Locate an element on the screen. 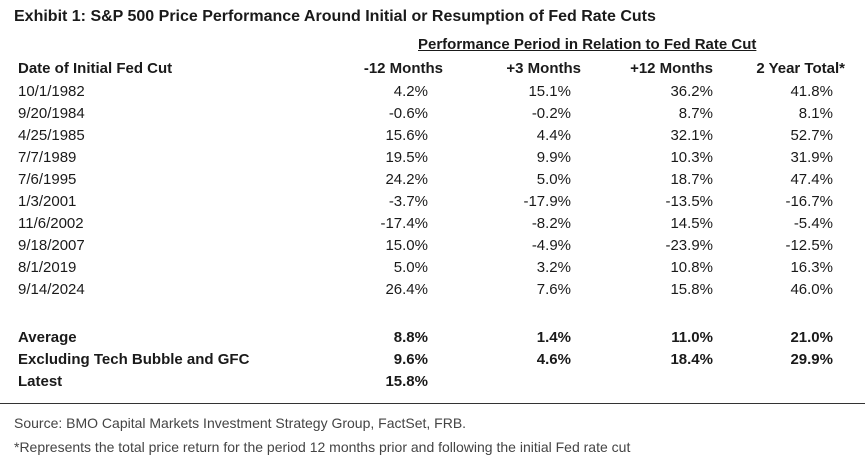  table-row: 8/1/2019 5.0% 3.2% 10.8% 16.3% is located at coordinates (432, 270).